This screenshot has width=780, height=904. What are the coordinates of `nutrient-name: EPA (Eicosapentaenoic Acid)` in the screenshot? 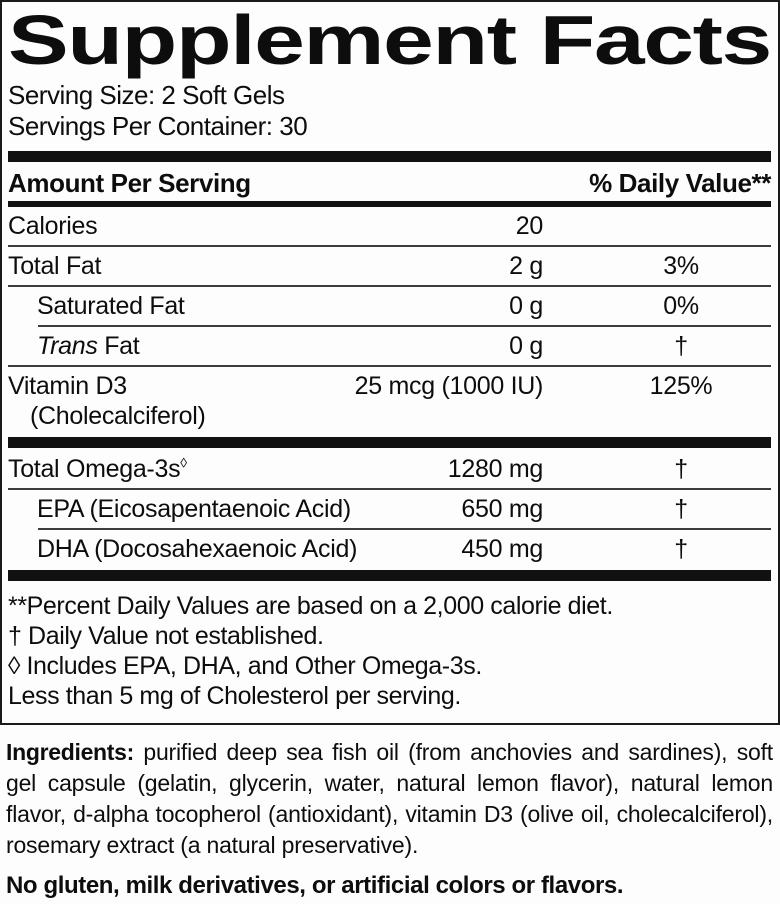 It's located at (179, 509).